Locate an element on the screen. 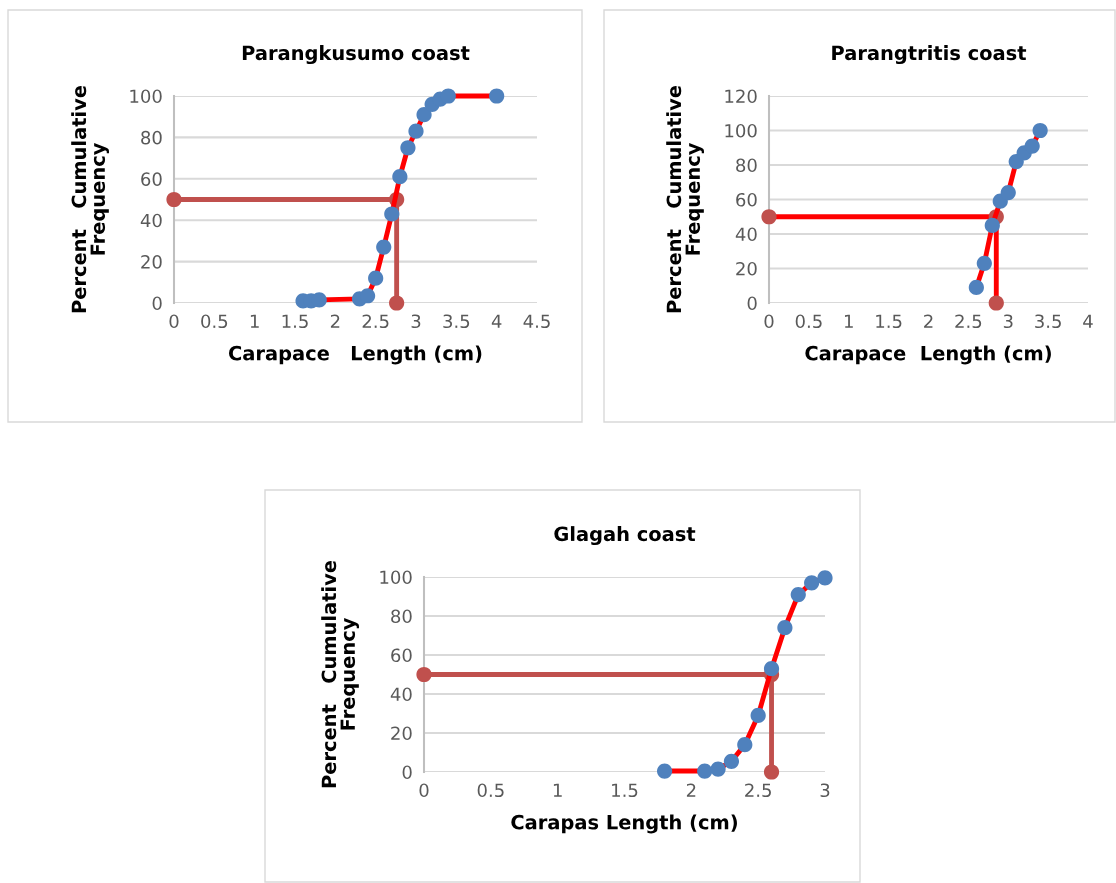  x-tick-label: 4.5 is located at coordinates (536, 321).